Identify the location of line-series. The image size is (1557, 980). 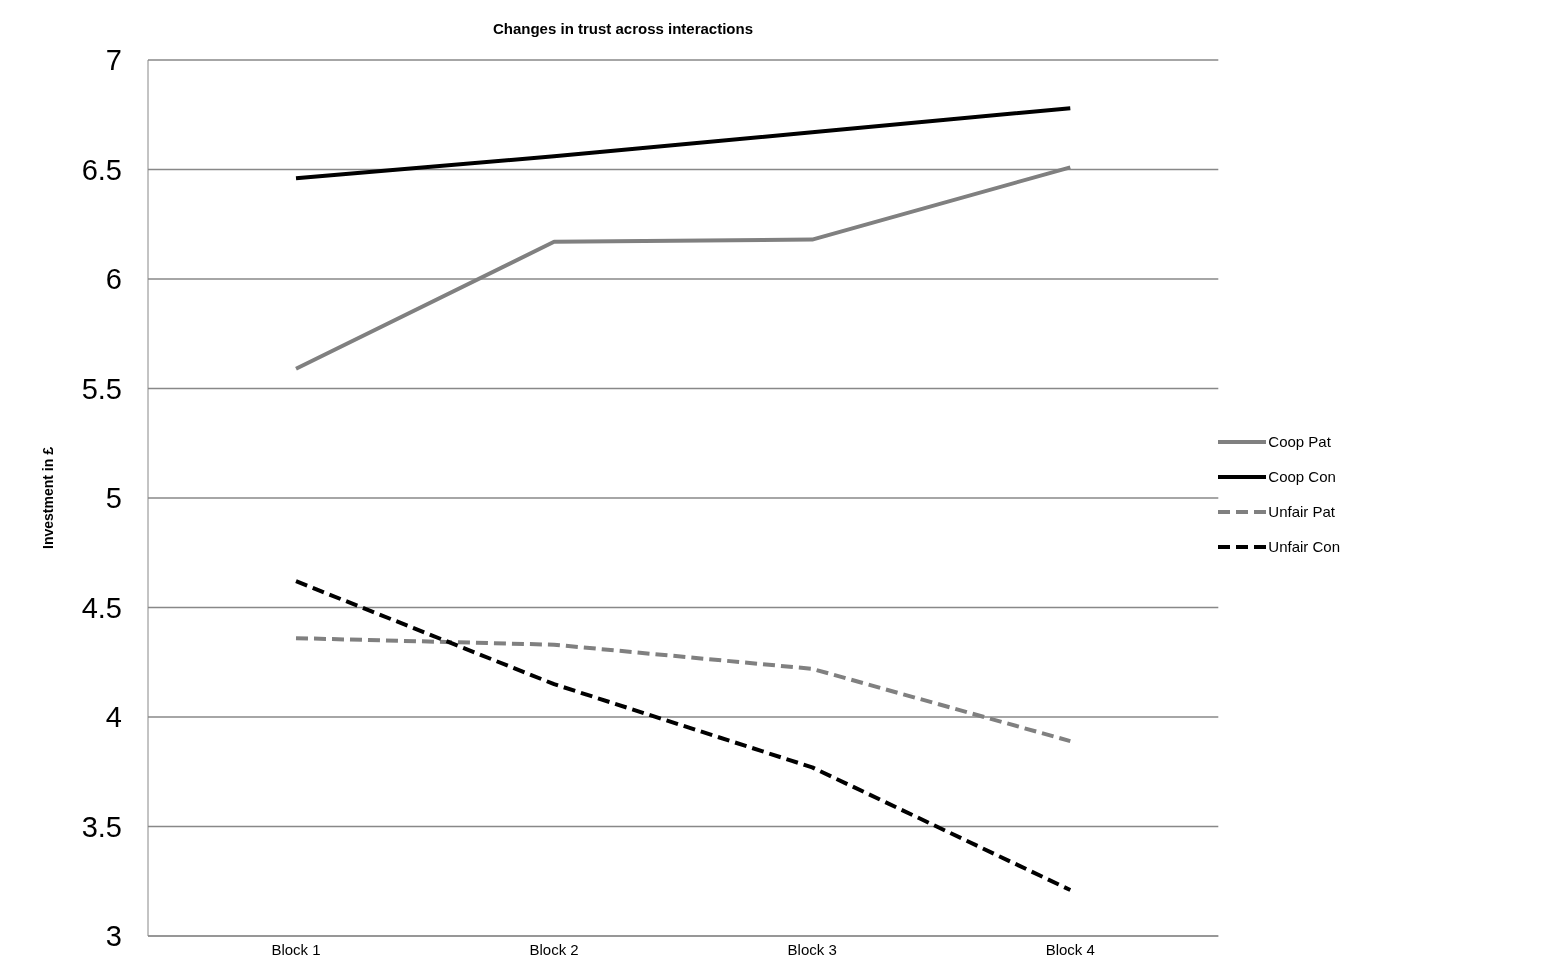
(683, 143).